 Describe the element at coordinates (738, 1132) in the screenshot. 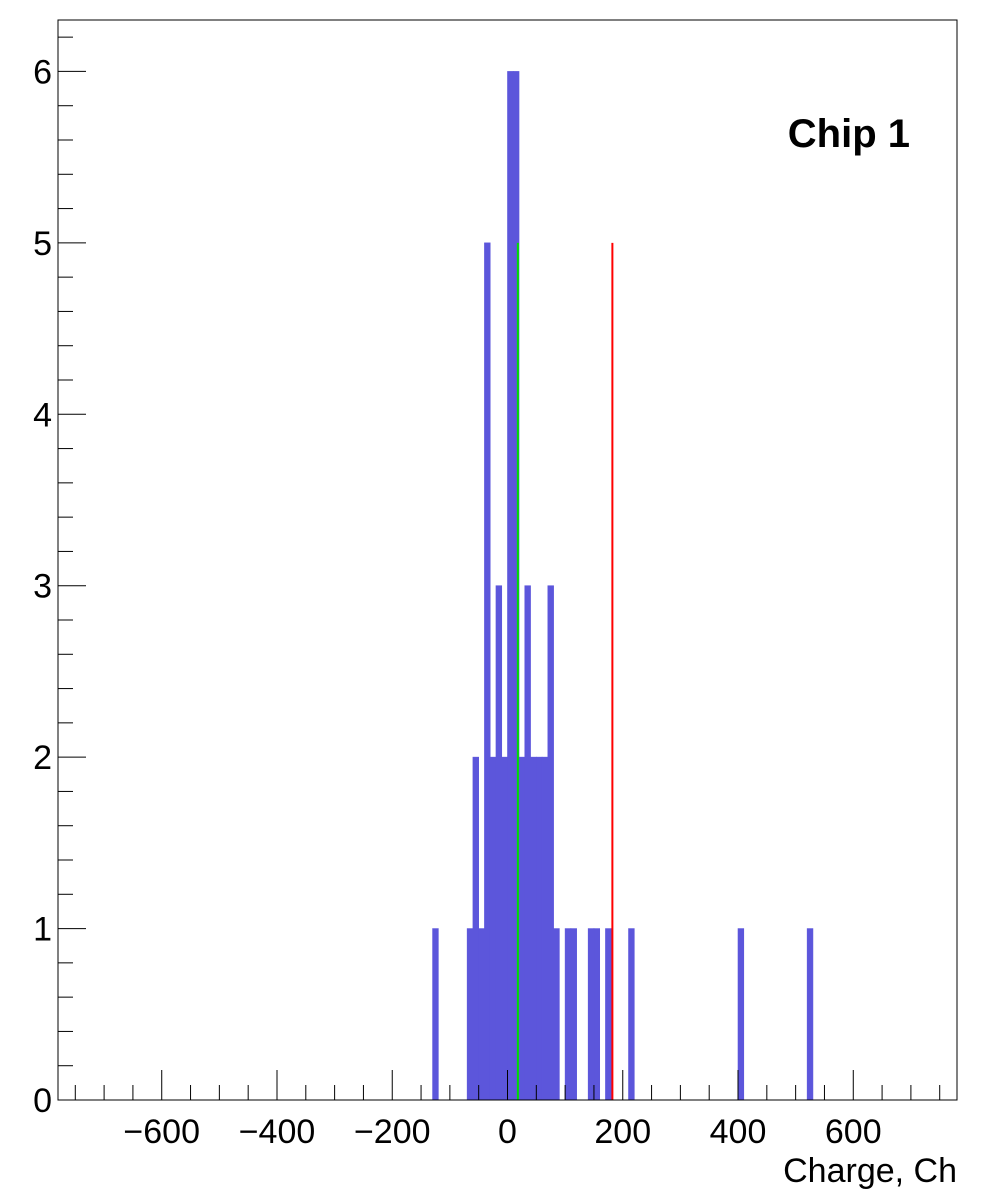

I see `x-tick-label: 400` at that location.